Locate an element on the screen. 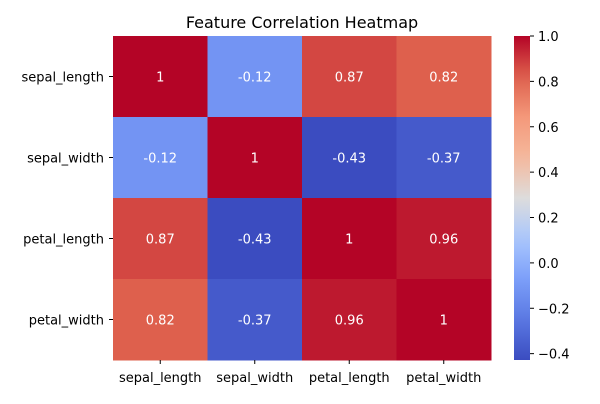  colorbar-tick-label: 0.2 is located at coordinates (548, 219).